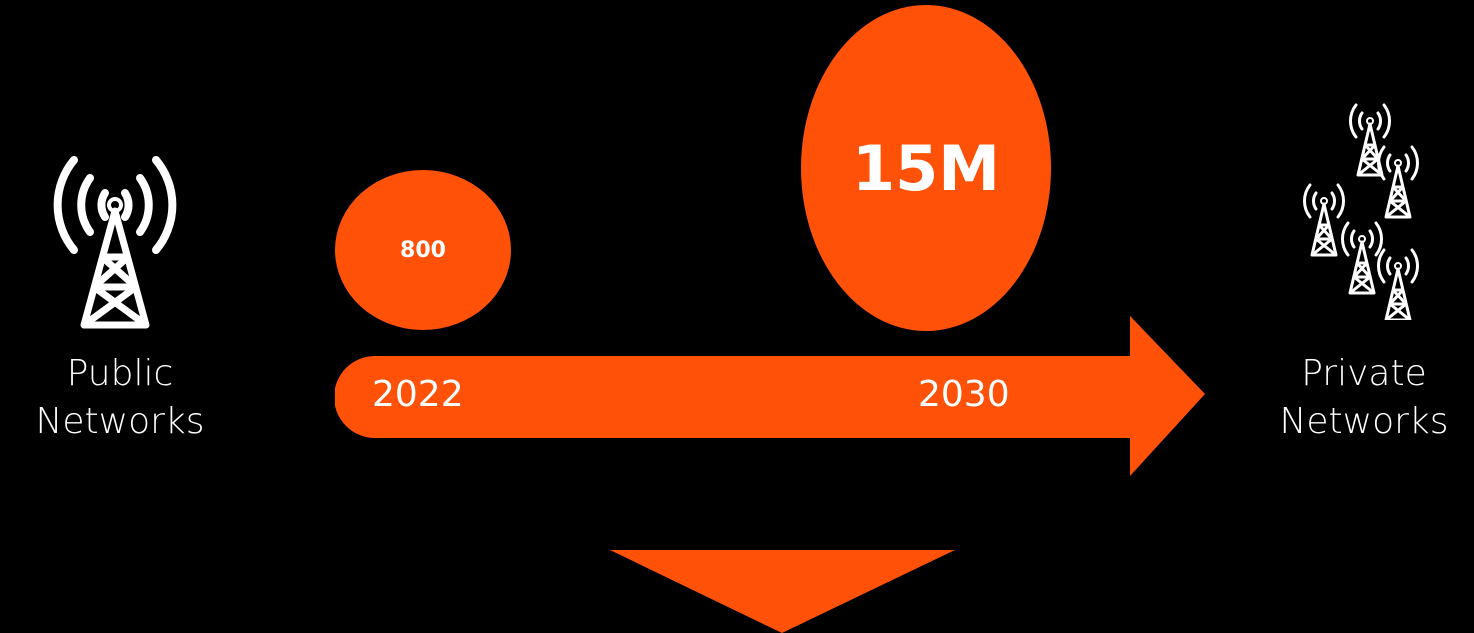 This screenshot has height=633, width=1474. What do you see at coordinates (120, 421) in the screenshot?
I see `public-label-line2: Networks` at bounding box center [120, 421].